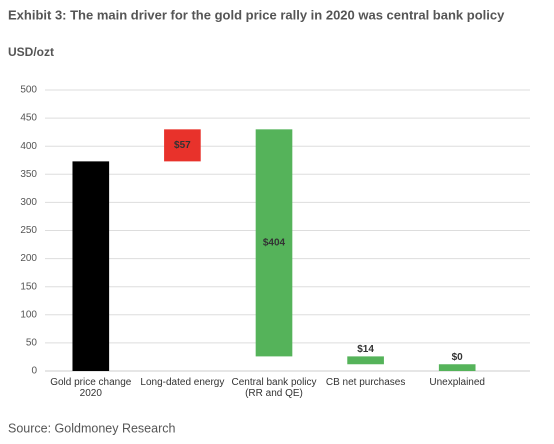 Image resolution: width=554 pixels, height=444 pixels. What do you see at coordinates (34, 371) in the screenshot?
I see `y-tick-label: 0` at bounding box center [34, 371].